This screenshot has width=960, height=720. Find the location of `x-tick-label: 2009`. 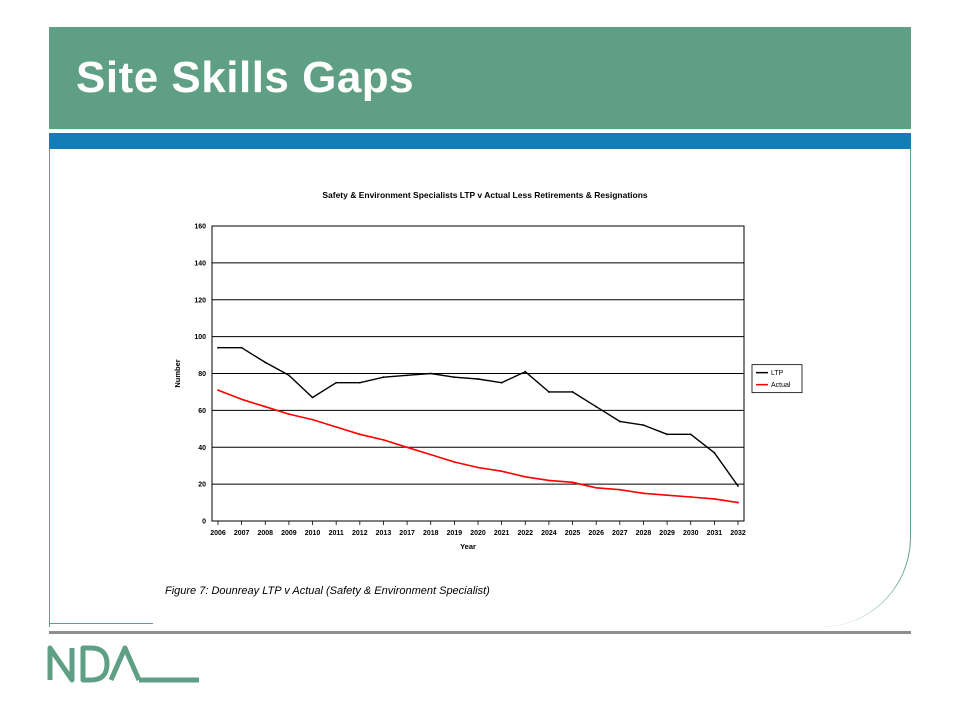

x-tick-label: 2009 is located at coordinates (289, 533).